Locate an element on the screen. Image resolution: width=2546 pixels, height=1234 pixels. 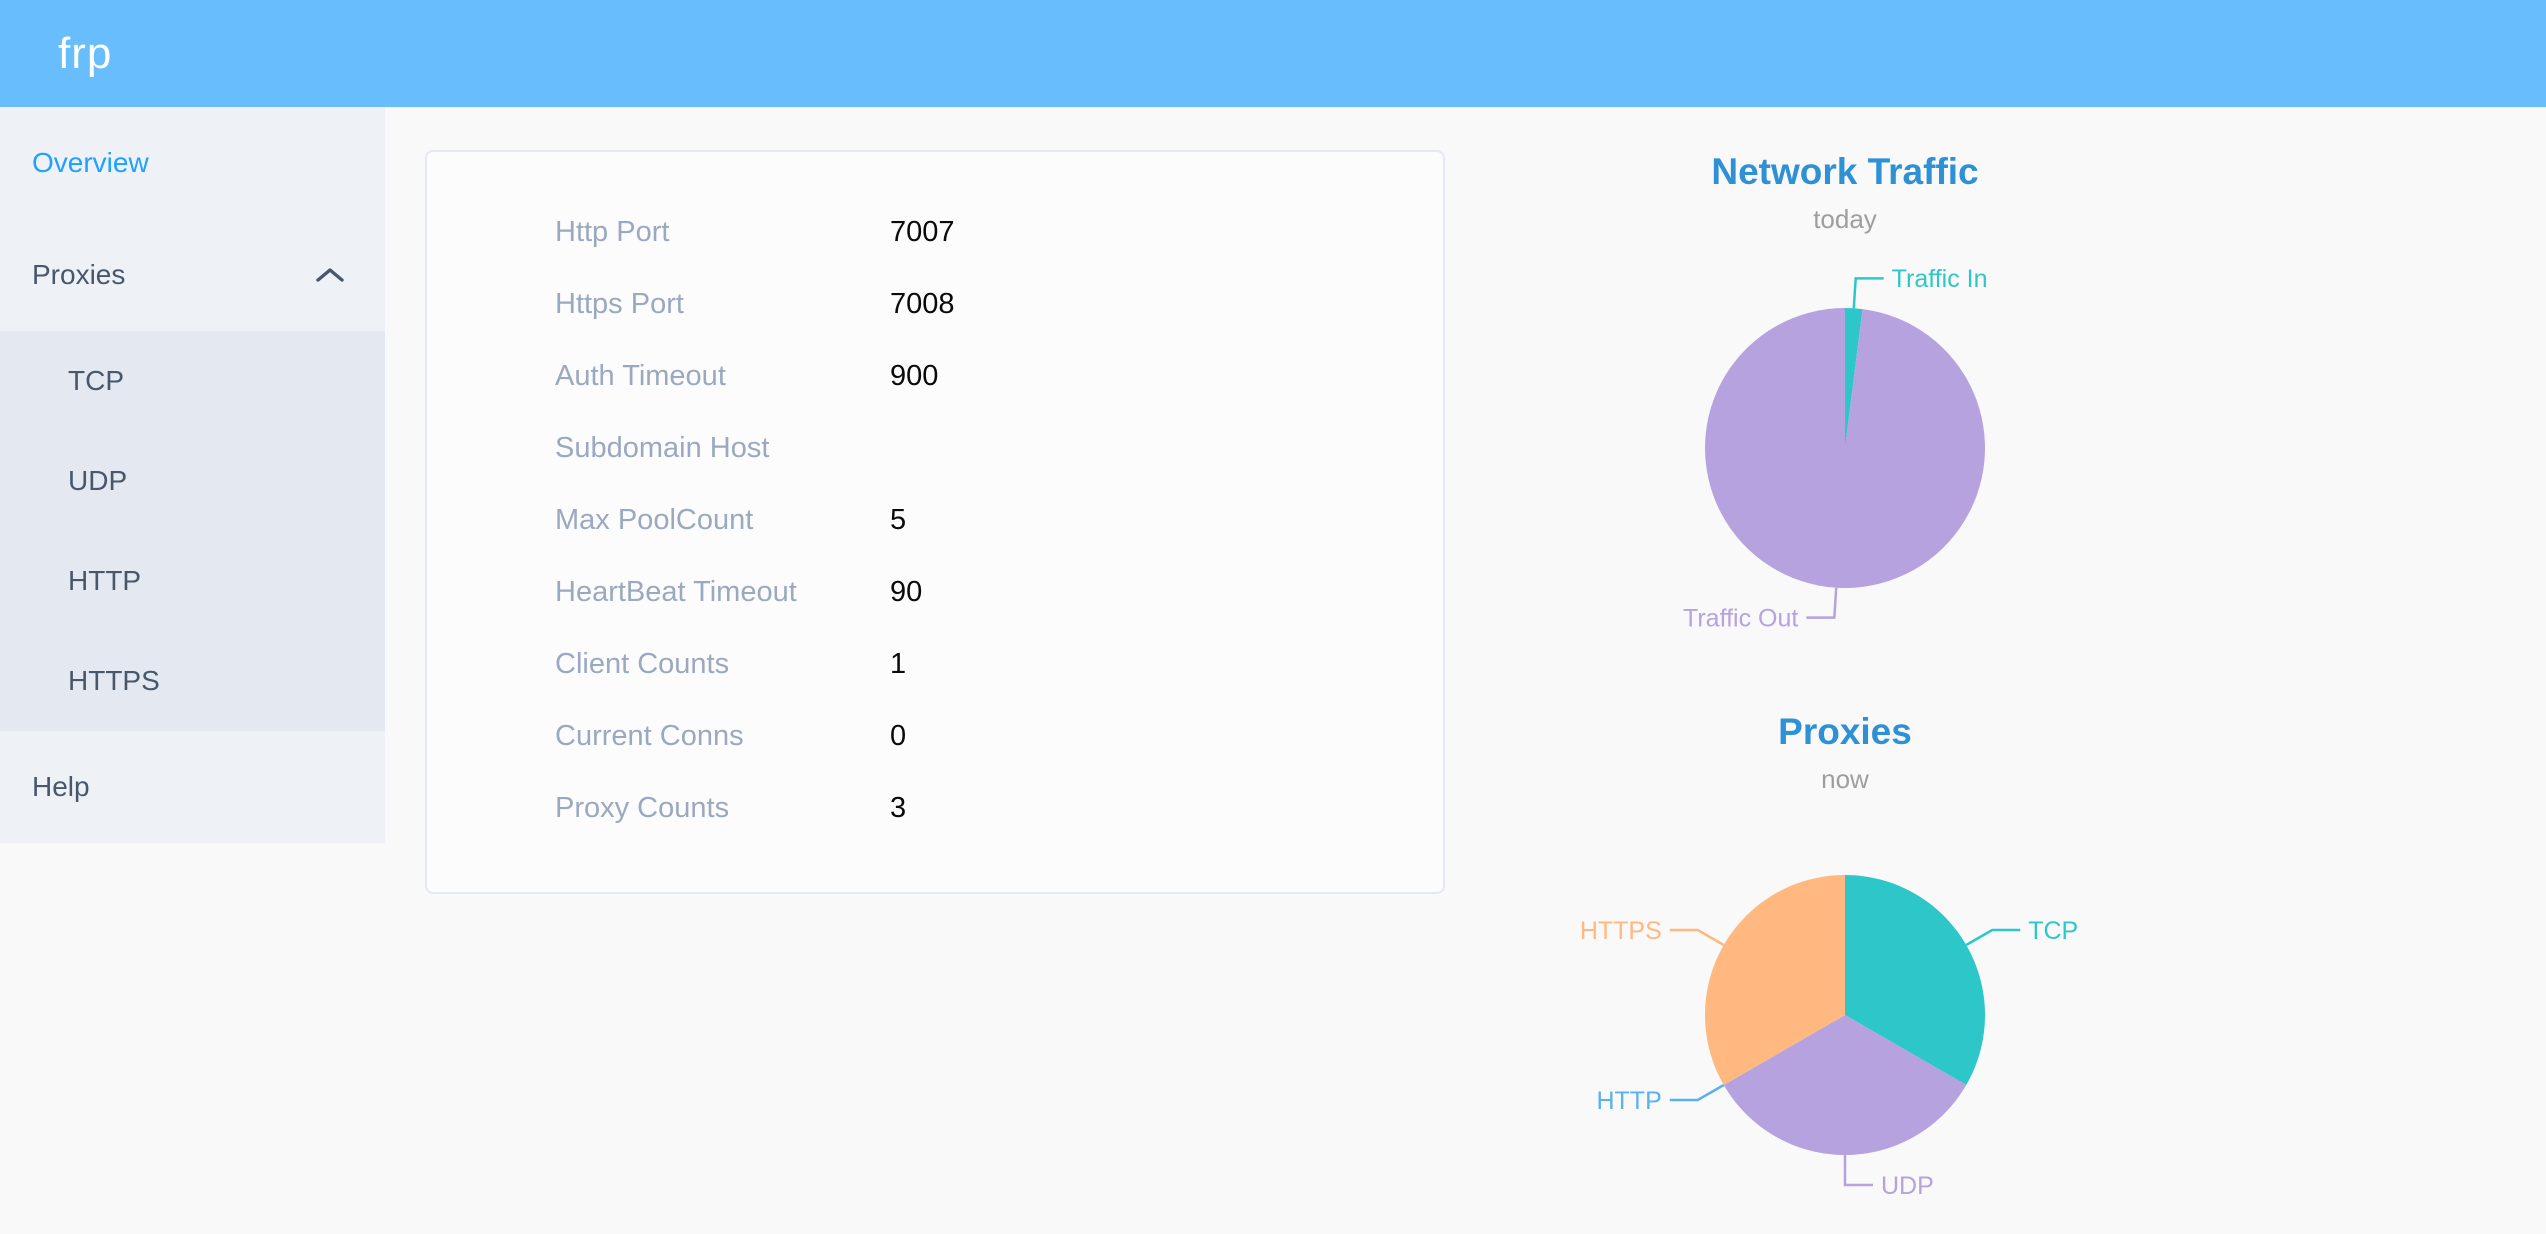
sidebar-item-tcp: TCP is located at coordinates (192, 381).